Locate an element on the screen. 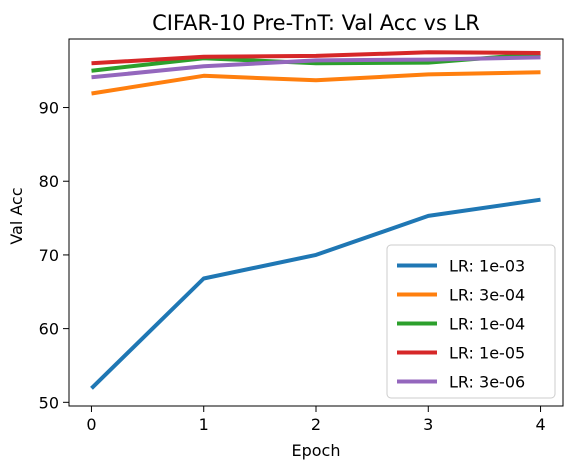 The height and width of the screenshot is (470, 575). y-tick-label-60: 60 is located at coordinates (49, 329).